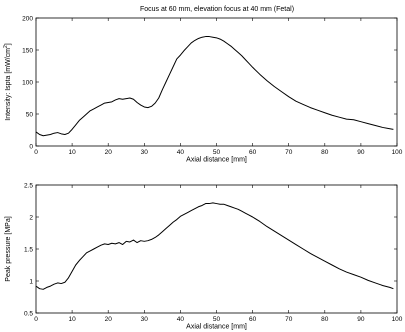 The image size is (405, 332). What do you see at coordinates (216, 160) in the screenshot?
I see `intensity-x-axis-label: Axial distance [mm]` at bounding box center [216, 160].